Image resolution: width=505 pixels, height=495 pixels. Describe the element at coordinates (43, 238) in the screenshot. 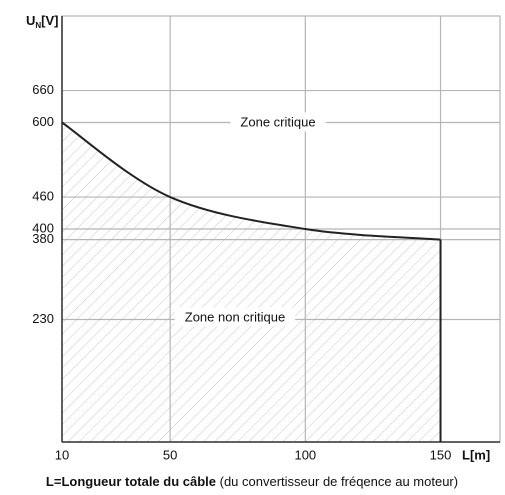

I see `y-tick-label: 380` at that location.